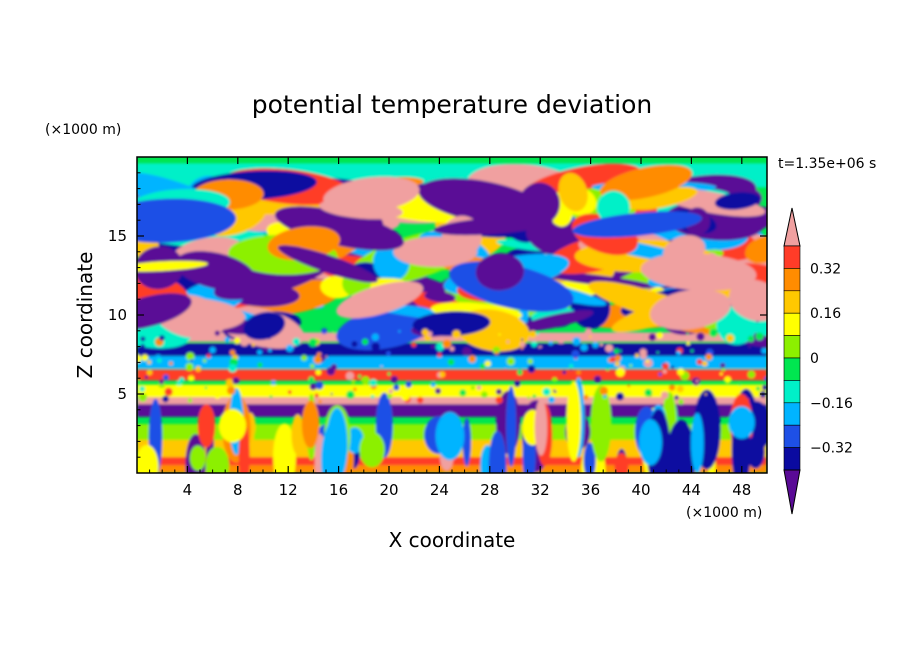 The height and width of the screenshot is (654, 904). I want to click on x-tick-label: 20, so click(388, 490).